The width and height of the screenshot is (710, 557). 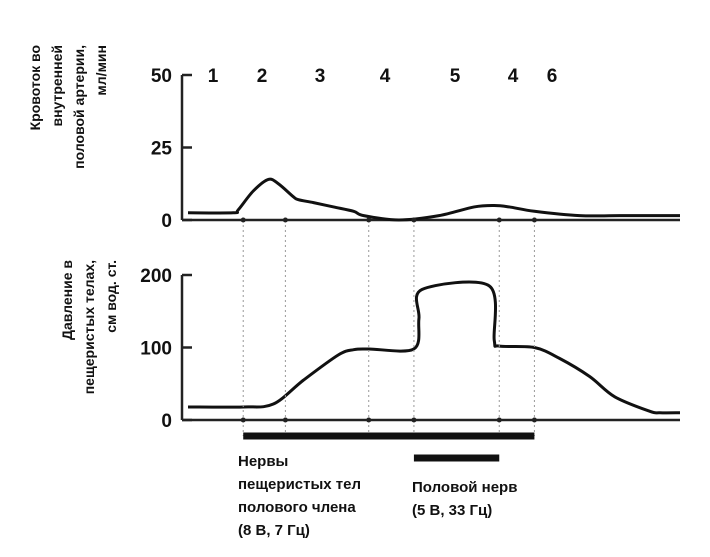 I want to click on stimulus-label-line: полового члена, so click(x=297, y=507).